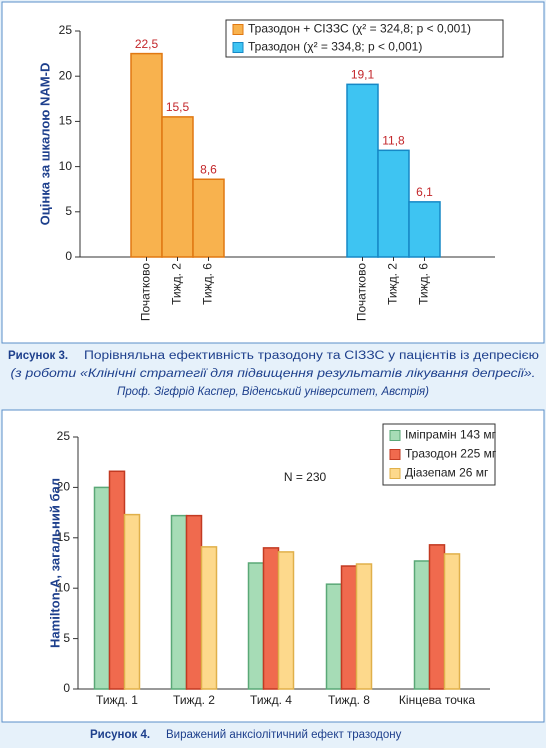 The image size is (546, 748). I want to click on value-label: 15,5, so click(178, 107).